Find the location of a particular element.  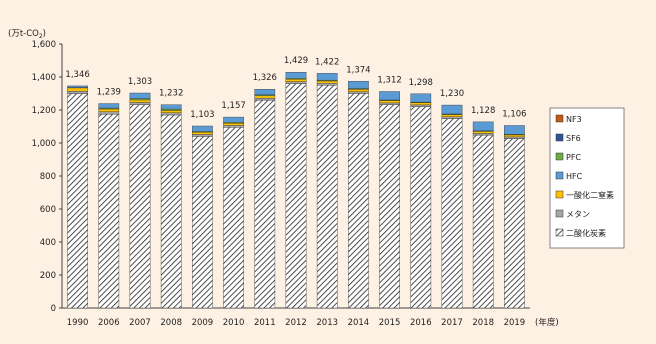

bar-segment-HFC-2006 is located at coordinates (109, 106).